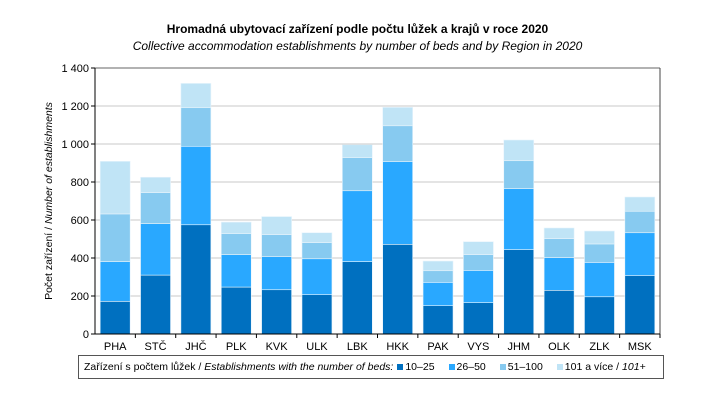 This screenshot has height=409, width=715. What do you see at coordinates (80, 183) in the screenshot?
I see `y-tick-label: 800` at bounding box center [80, 183].